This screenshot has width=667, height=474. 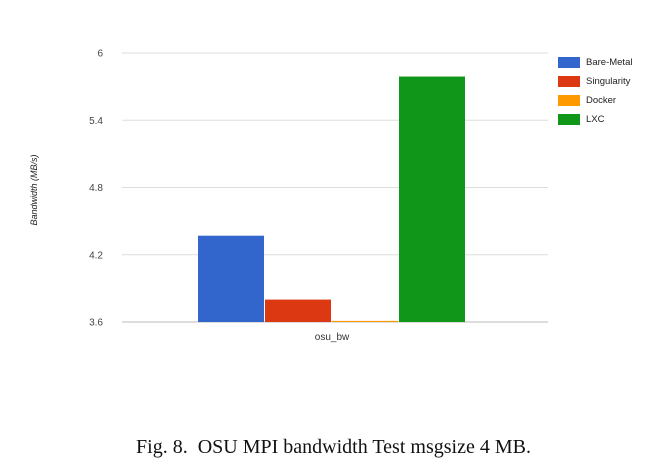 What do you see at coordinates (432, 199) in the screenshot?
I see `bar-lxc` at bounding box center [432, 199].